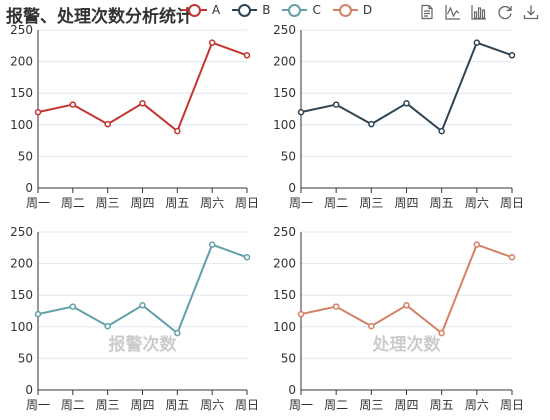 The width and height of the screenshot is (550, 420). What do you see at coordinates (142, 203) in the screenshot?
I see `chart-1-xtick-label-3: 周四` at bounding box center [142, 203].